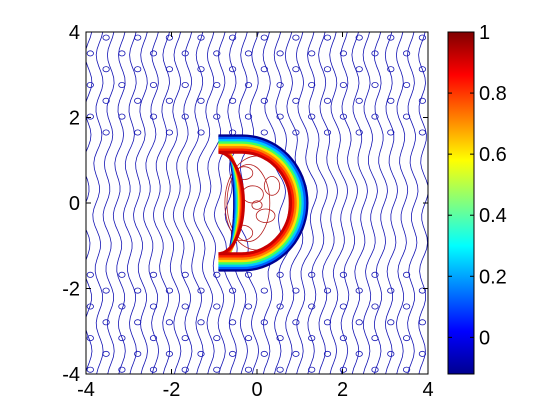  I want to click on colorbar-tick-label: 0, so click(484, 338).